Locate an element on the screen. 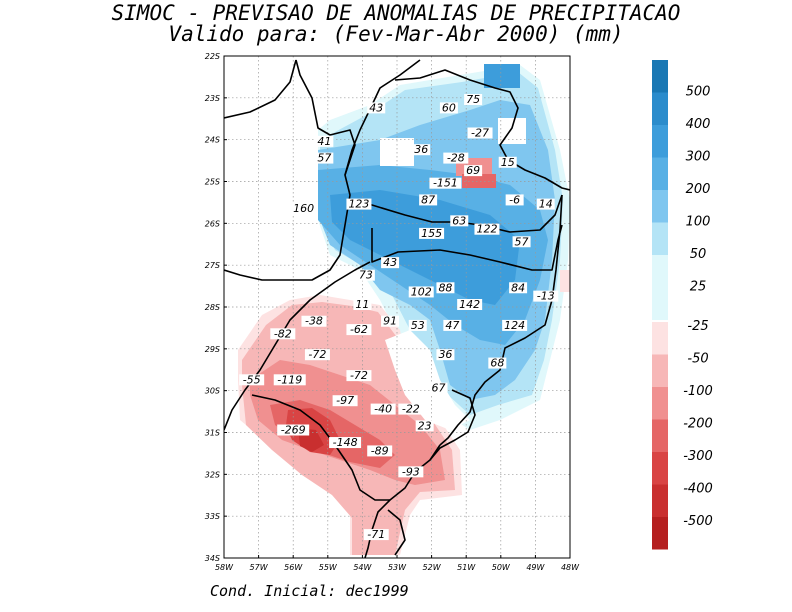  anomaly-value-label: 73 is located at coordinates (366, 275).